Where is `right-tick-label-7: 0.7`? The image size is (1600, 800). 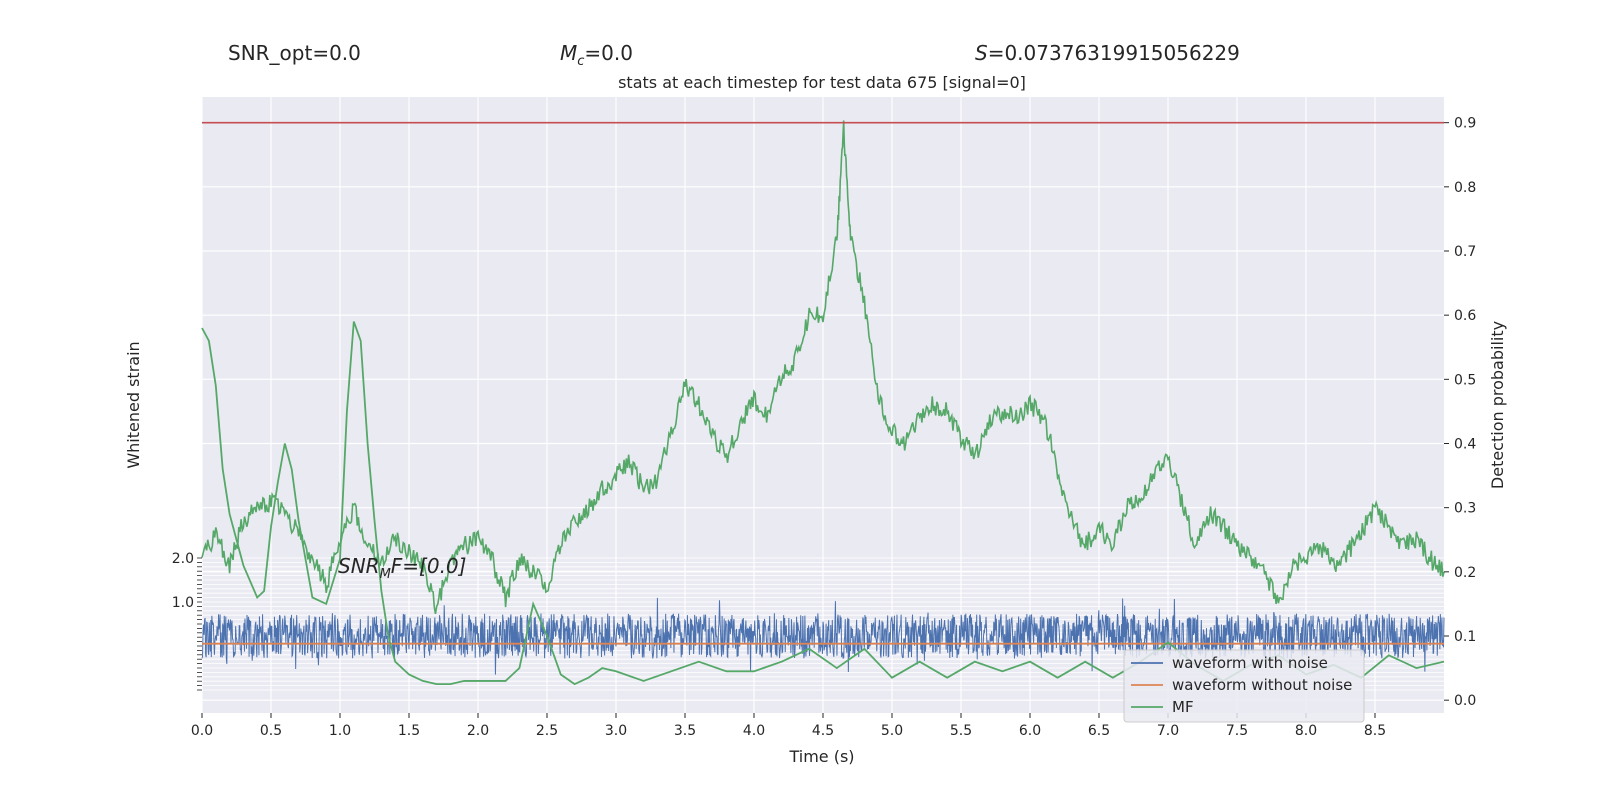 right-tick-label-7: 0.7 is located at coordinates (1465, 252).